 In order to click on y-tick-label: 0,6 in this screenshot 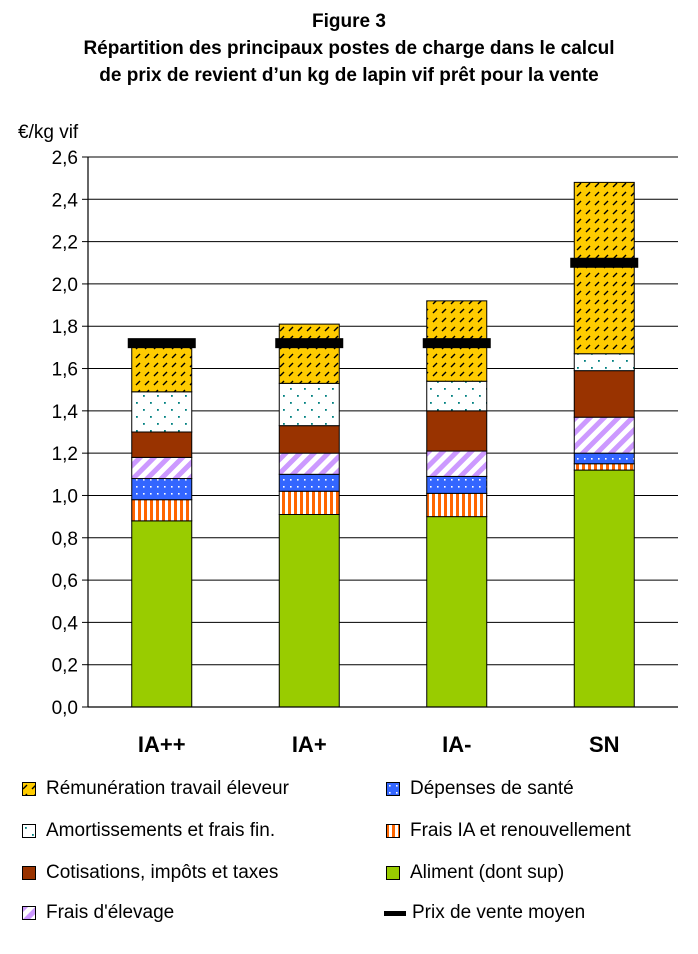, I will do `click(65, 581)`.